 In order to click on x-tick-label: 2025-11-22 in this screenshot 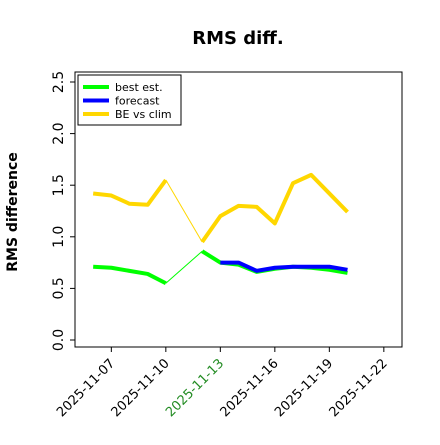, I will do `click(359, 388)`.